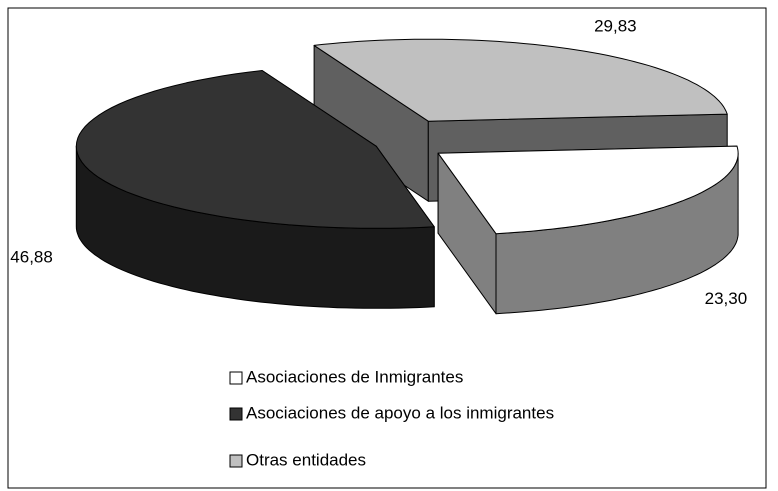 Image resolution: width=778 pixels, height=491 pixels. What do you see at coordinates (31, 257) in the screenshot?
I see `data-label: 46,88` at bounding box center [31, 257].